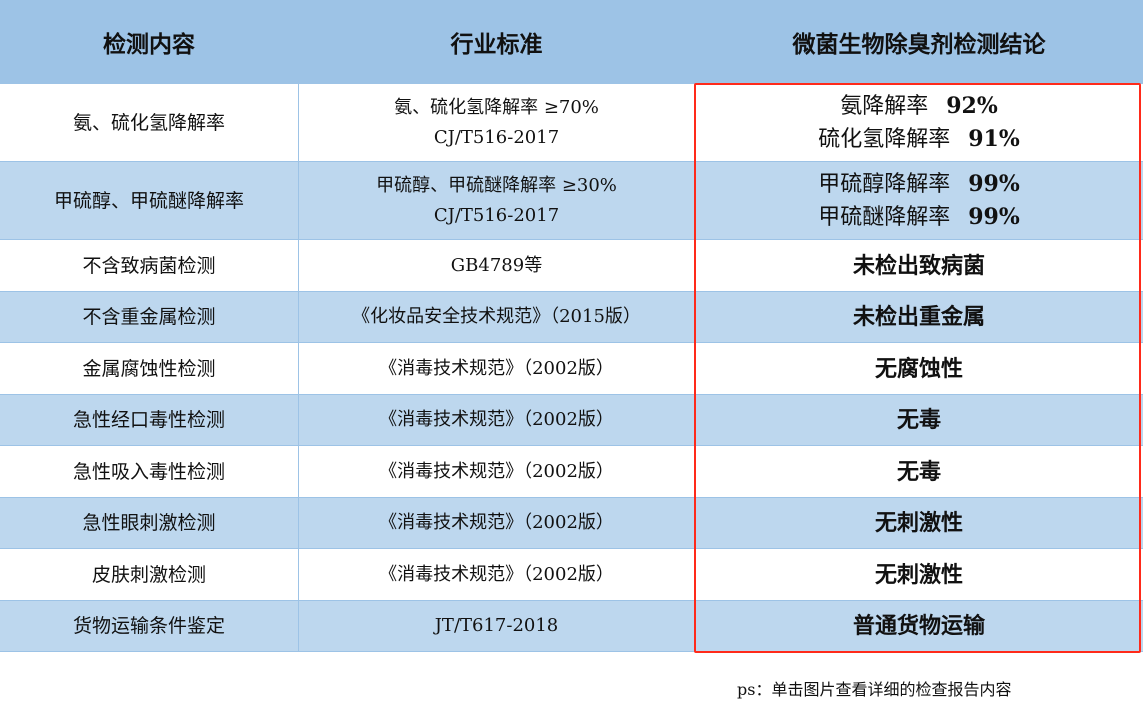 The width and height of the screenshot is (1143, 713). I want to click on result-value: 92%, so click(972, 105).